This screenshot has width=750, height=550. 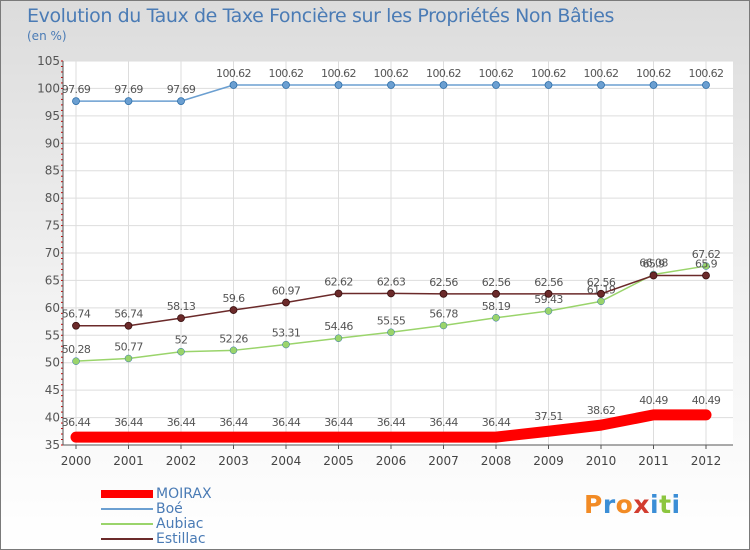 I want to click on x-tick-label: 2003, so click(x=233, y=461).